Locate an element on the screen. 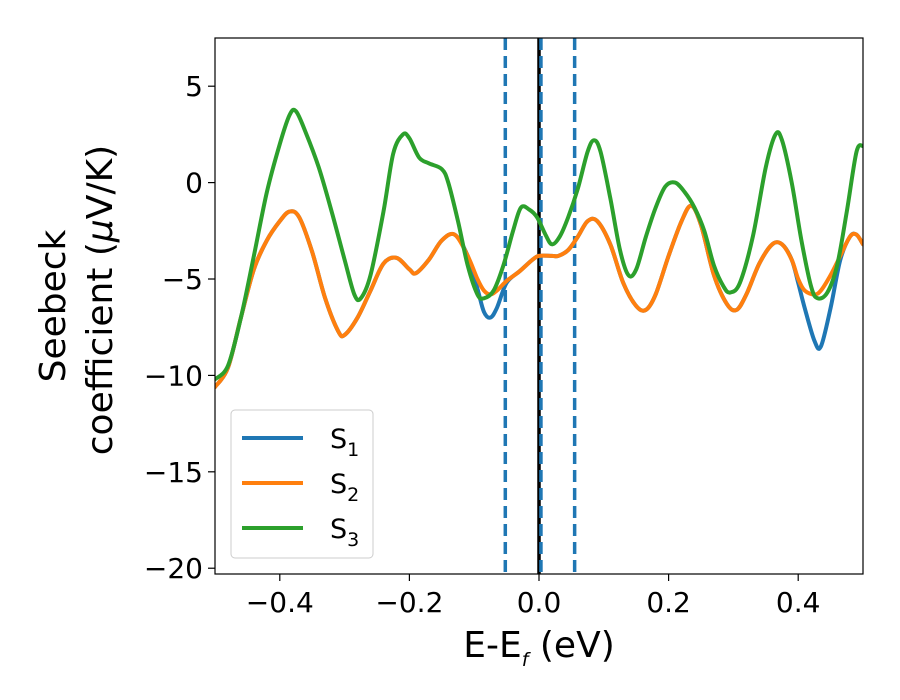 The image size is (900, 700). x-tick-label: 0.0 is located at coordinates (539, 602).